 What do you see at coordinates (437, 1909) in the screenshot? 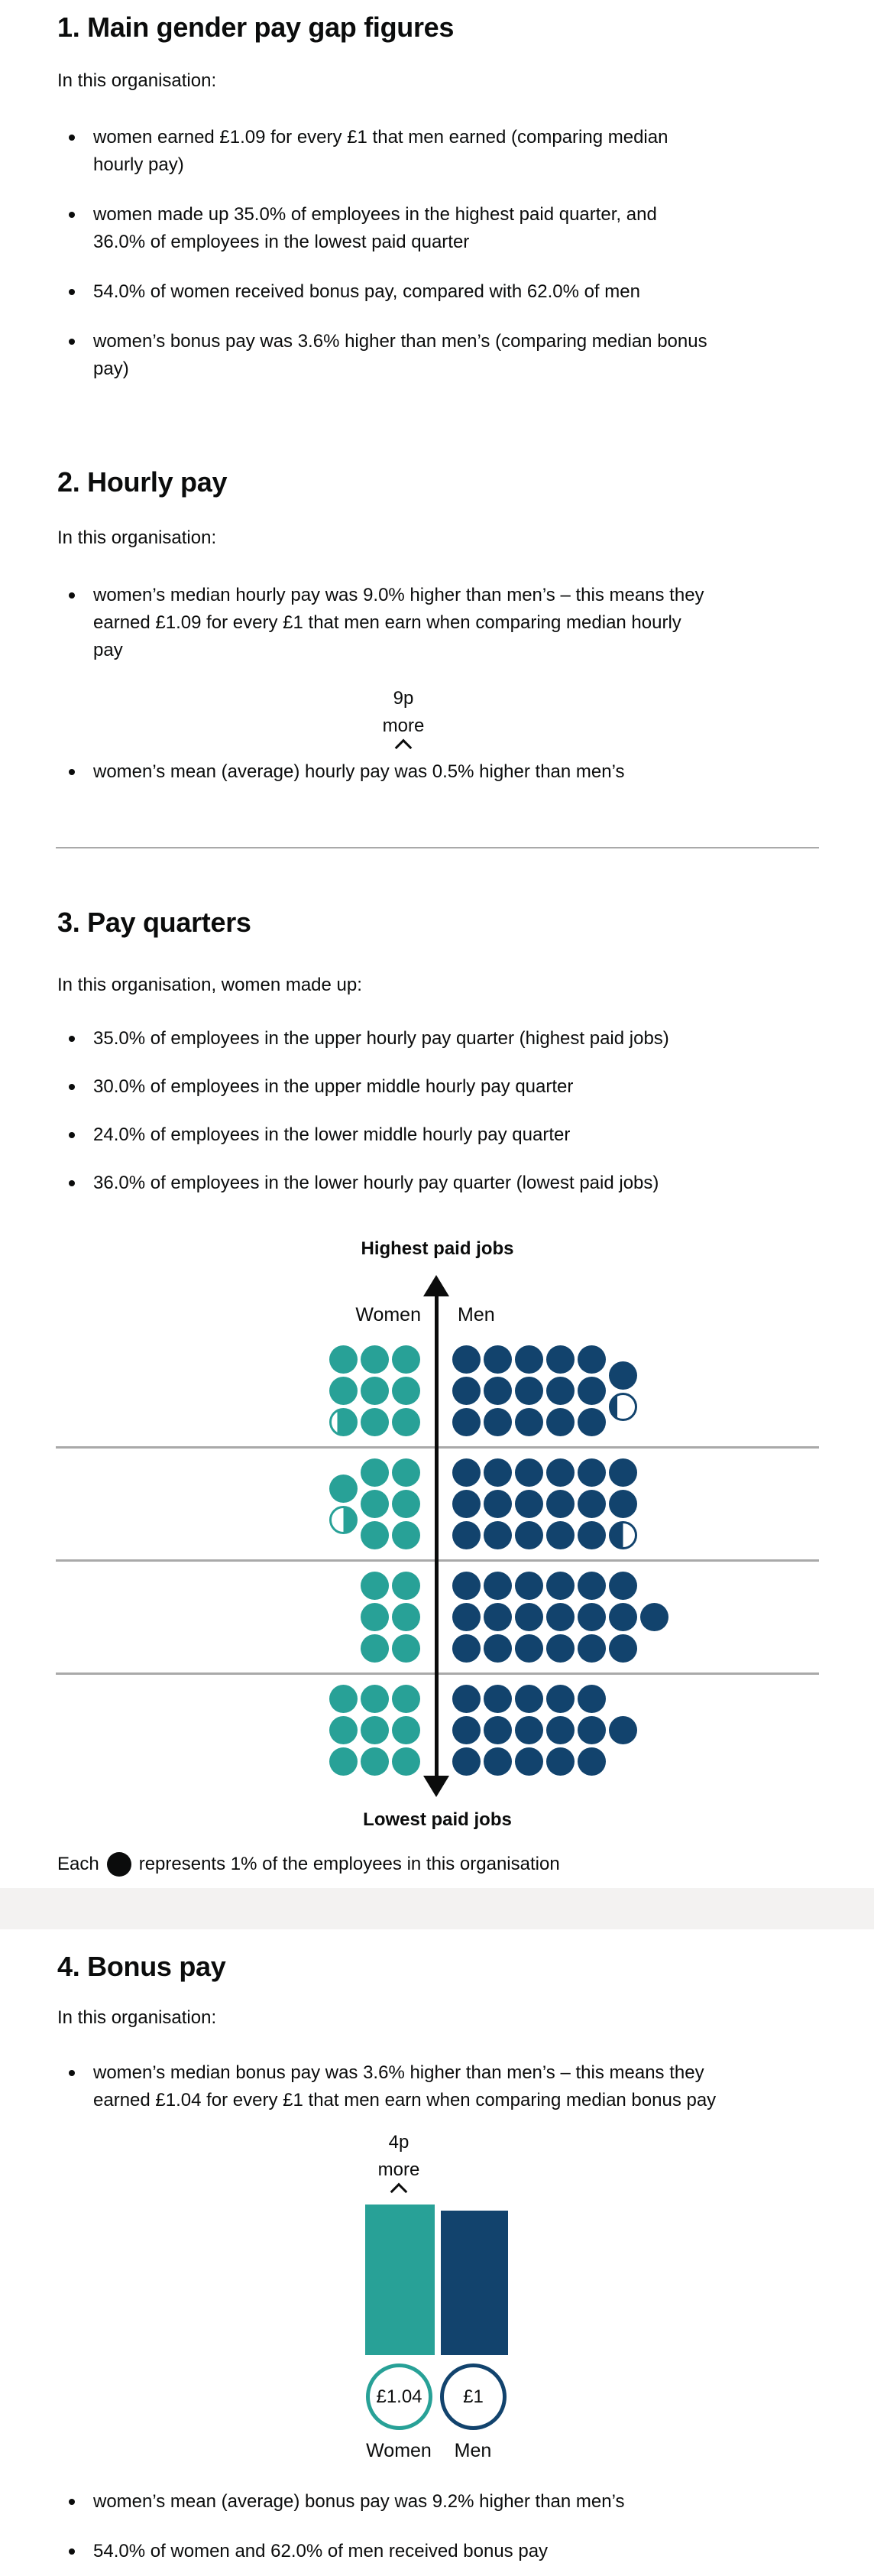
I see `section-divider-band` at bounding box center [437, 1909].